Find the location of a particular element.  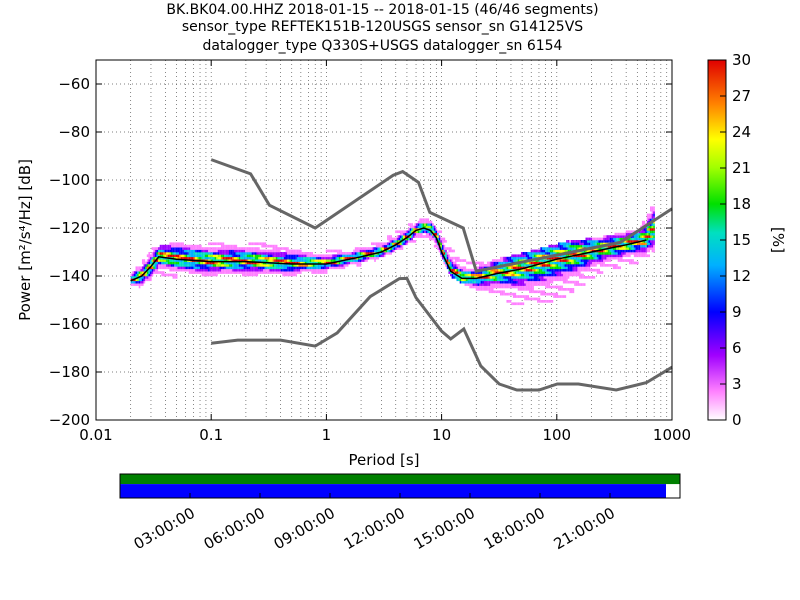

y-axis-label: Power [m²/s⁴/Hz] [dB] is located at coordinates (25, 240).